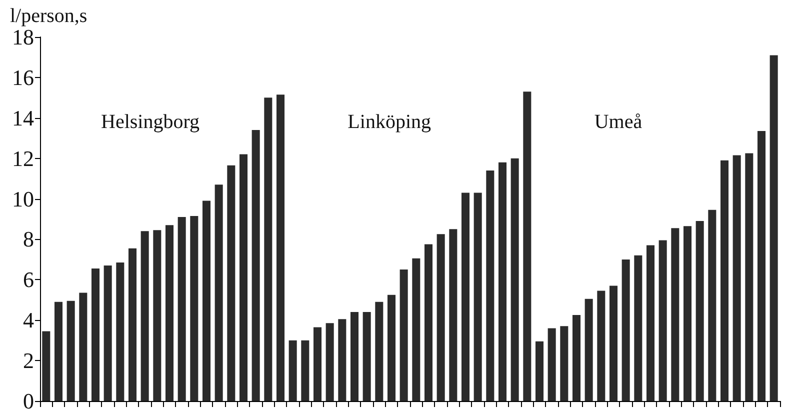 This screenshot has width=785, height=412. I want to click on annotation: Linköping, so click(390, 122).